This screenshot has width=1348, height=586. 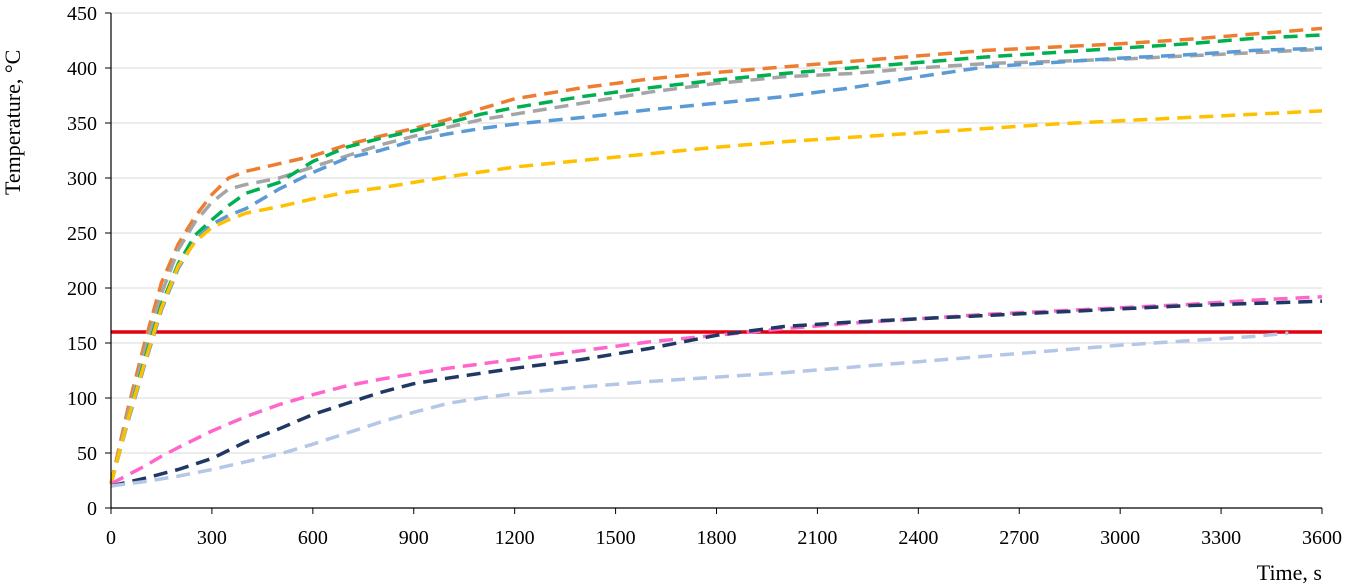 What do you see at coordinates (414, 538) in the screenshot?
I see `x-tick-label: 900` at bounding box center [414, 538].